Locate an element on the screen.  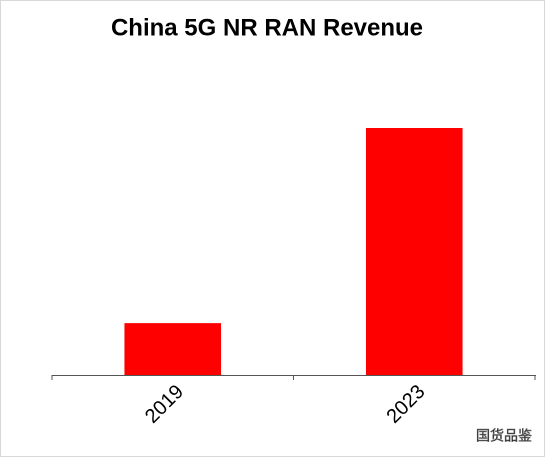
watermark: 国货品鉴 is located at coordinates (504, 436).